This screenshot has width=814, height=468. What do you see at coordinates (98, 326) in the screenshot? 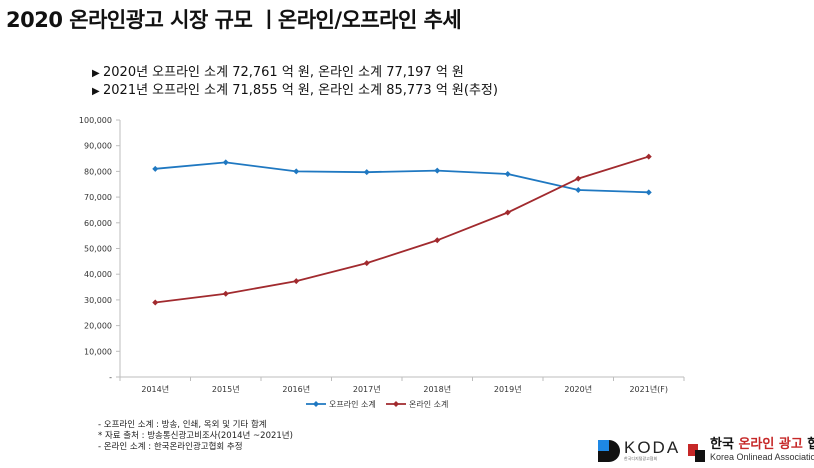
I see `y-tick-label: 20,000` at bounding box center [98, 326].